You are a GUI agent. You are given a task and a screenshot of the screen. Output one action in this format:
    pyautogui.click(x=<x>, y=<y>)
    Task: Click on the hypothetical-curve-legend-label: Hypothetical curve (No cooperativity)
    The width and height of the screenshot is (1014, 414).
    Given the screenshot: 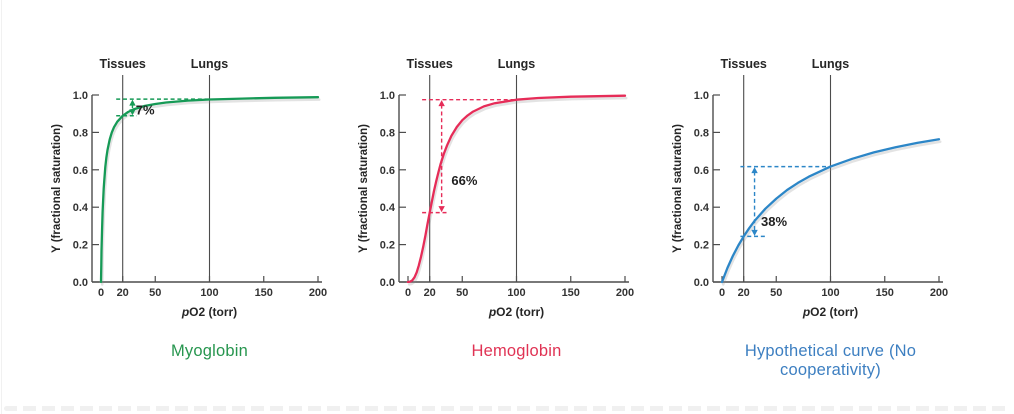 What is the action you would take?
    pyautogui.click(x=830, y=360)
    